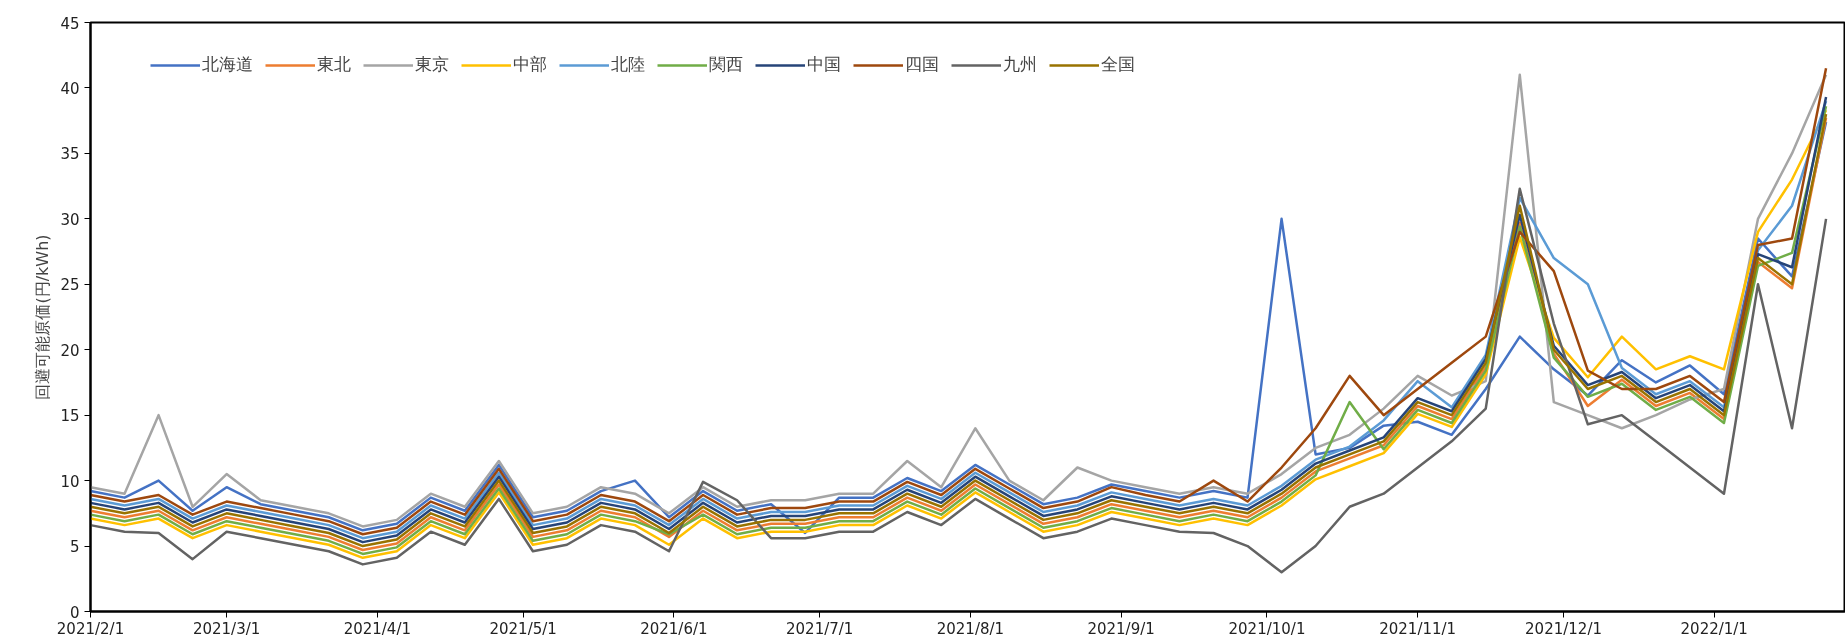 Image resolution: width=1845 pixels, height=641 pixels. What do you see at coordinates (1563, 628) in the screenshot?
I see `x-tick-label: 2021/12/1` at bounding box center [1563, 628].